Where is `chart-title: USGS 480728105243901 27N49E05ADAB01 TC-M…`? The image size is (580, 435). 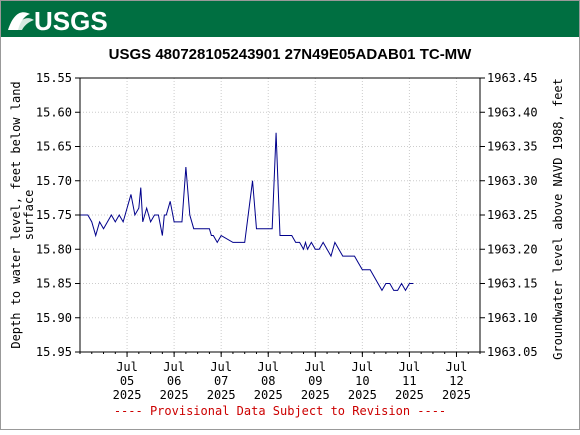 chart-title: USGS 480728105243901 27N49E05ADAB01 TC-M… is located at coordinates (291, 54).